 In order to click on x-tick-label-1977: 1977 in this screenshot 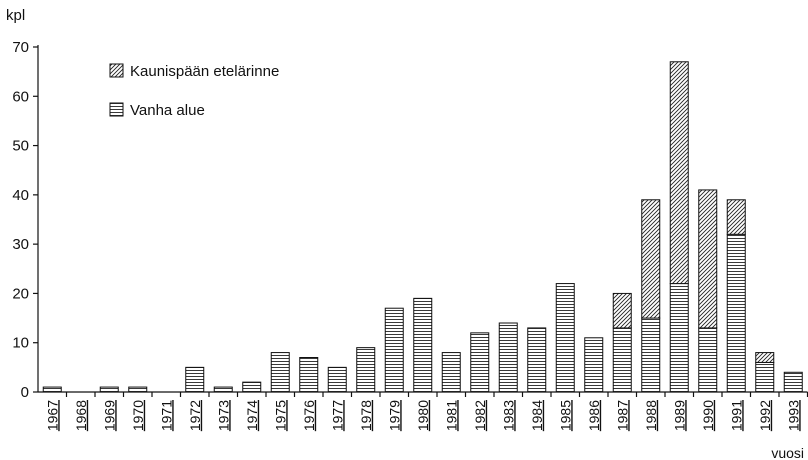, I will do `click(337, 415)`.